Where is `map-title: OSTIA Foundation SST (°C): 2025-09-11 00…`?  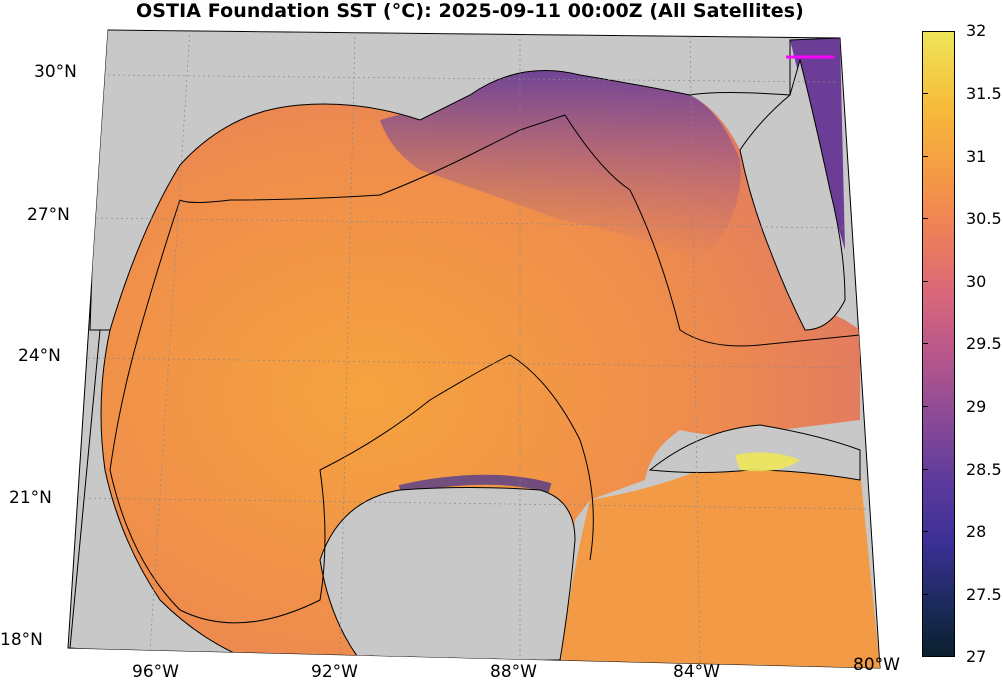 map-title: OSTIA Foundation SST (°C): 2025-09-11 00… is located at coordinates (470, 11).